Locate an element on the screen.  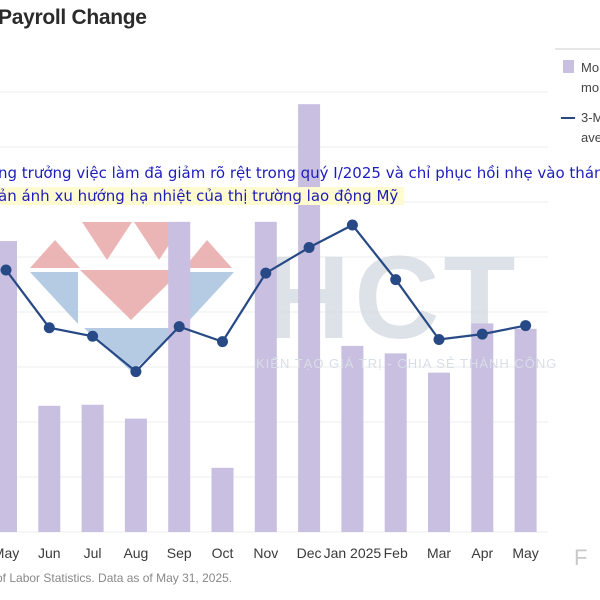
watermark-diamond-right is located at coordinates (208, 254).